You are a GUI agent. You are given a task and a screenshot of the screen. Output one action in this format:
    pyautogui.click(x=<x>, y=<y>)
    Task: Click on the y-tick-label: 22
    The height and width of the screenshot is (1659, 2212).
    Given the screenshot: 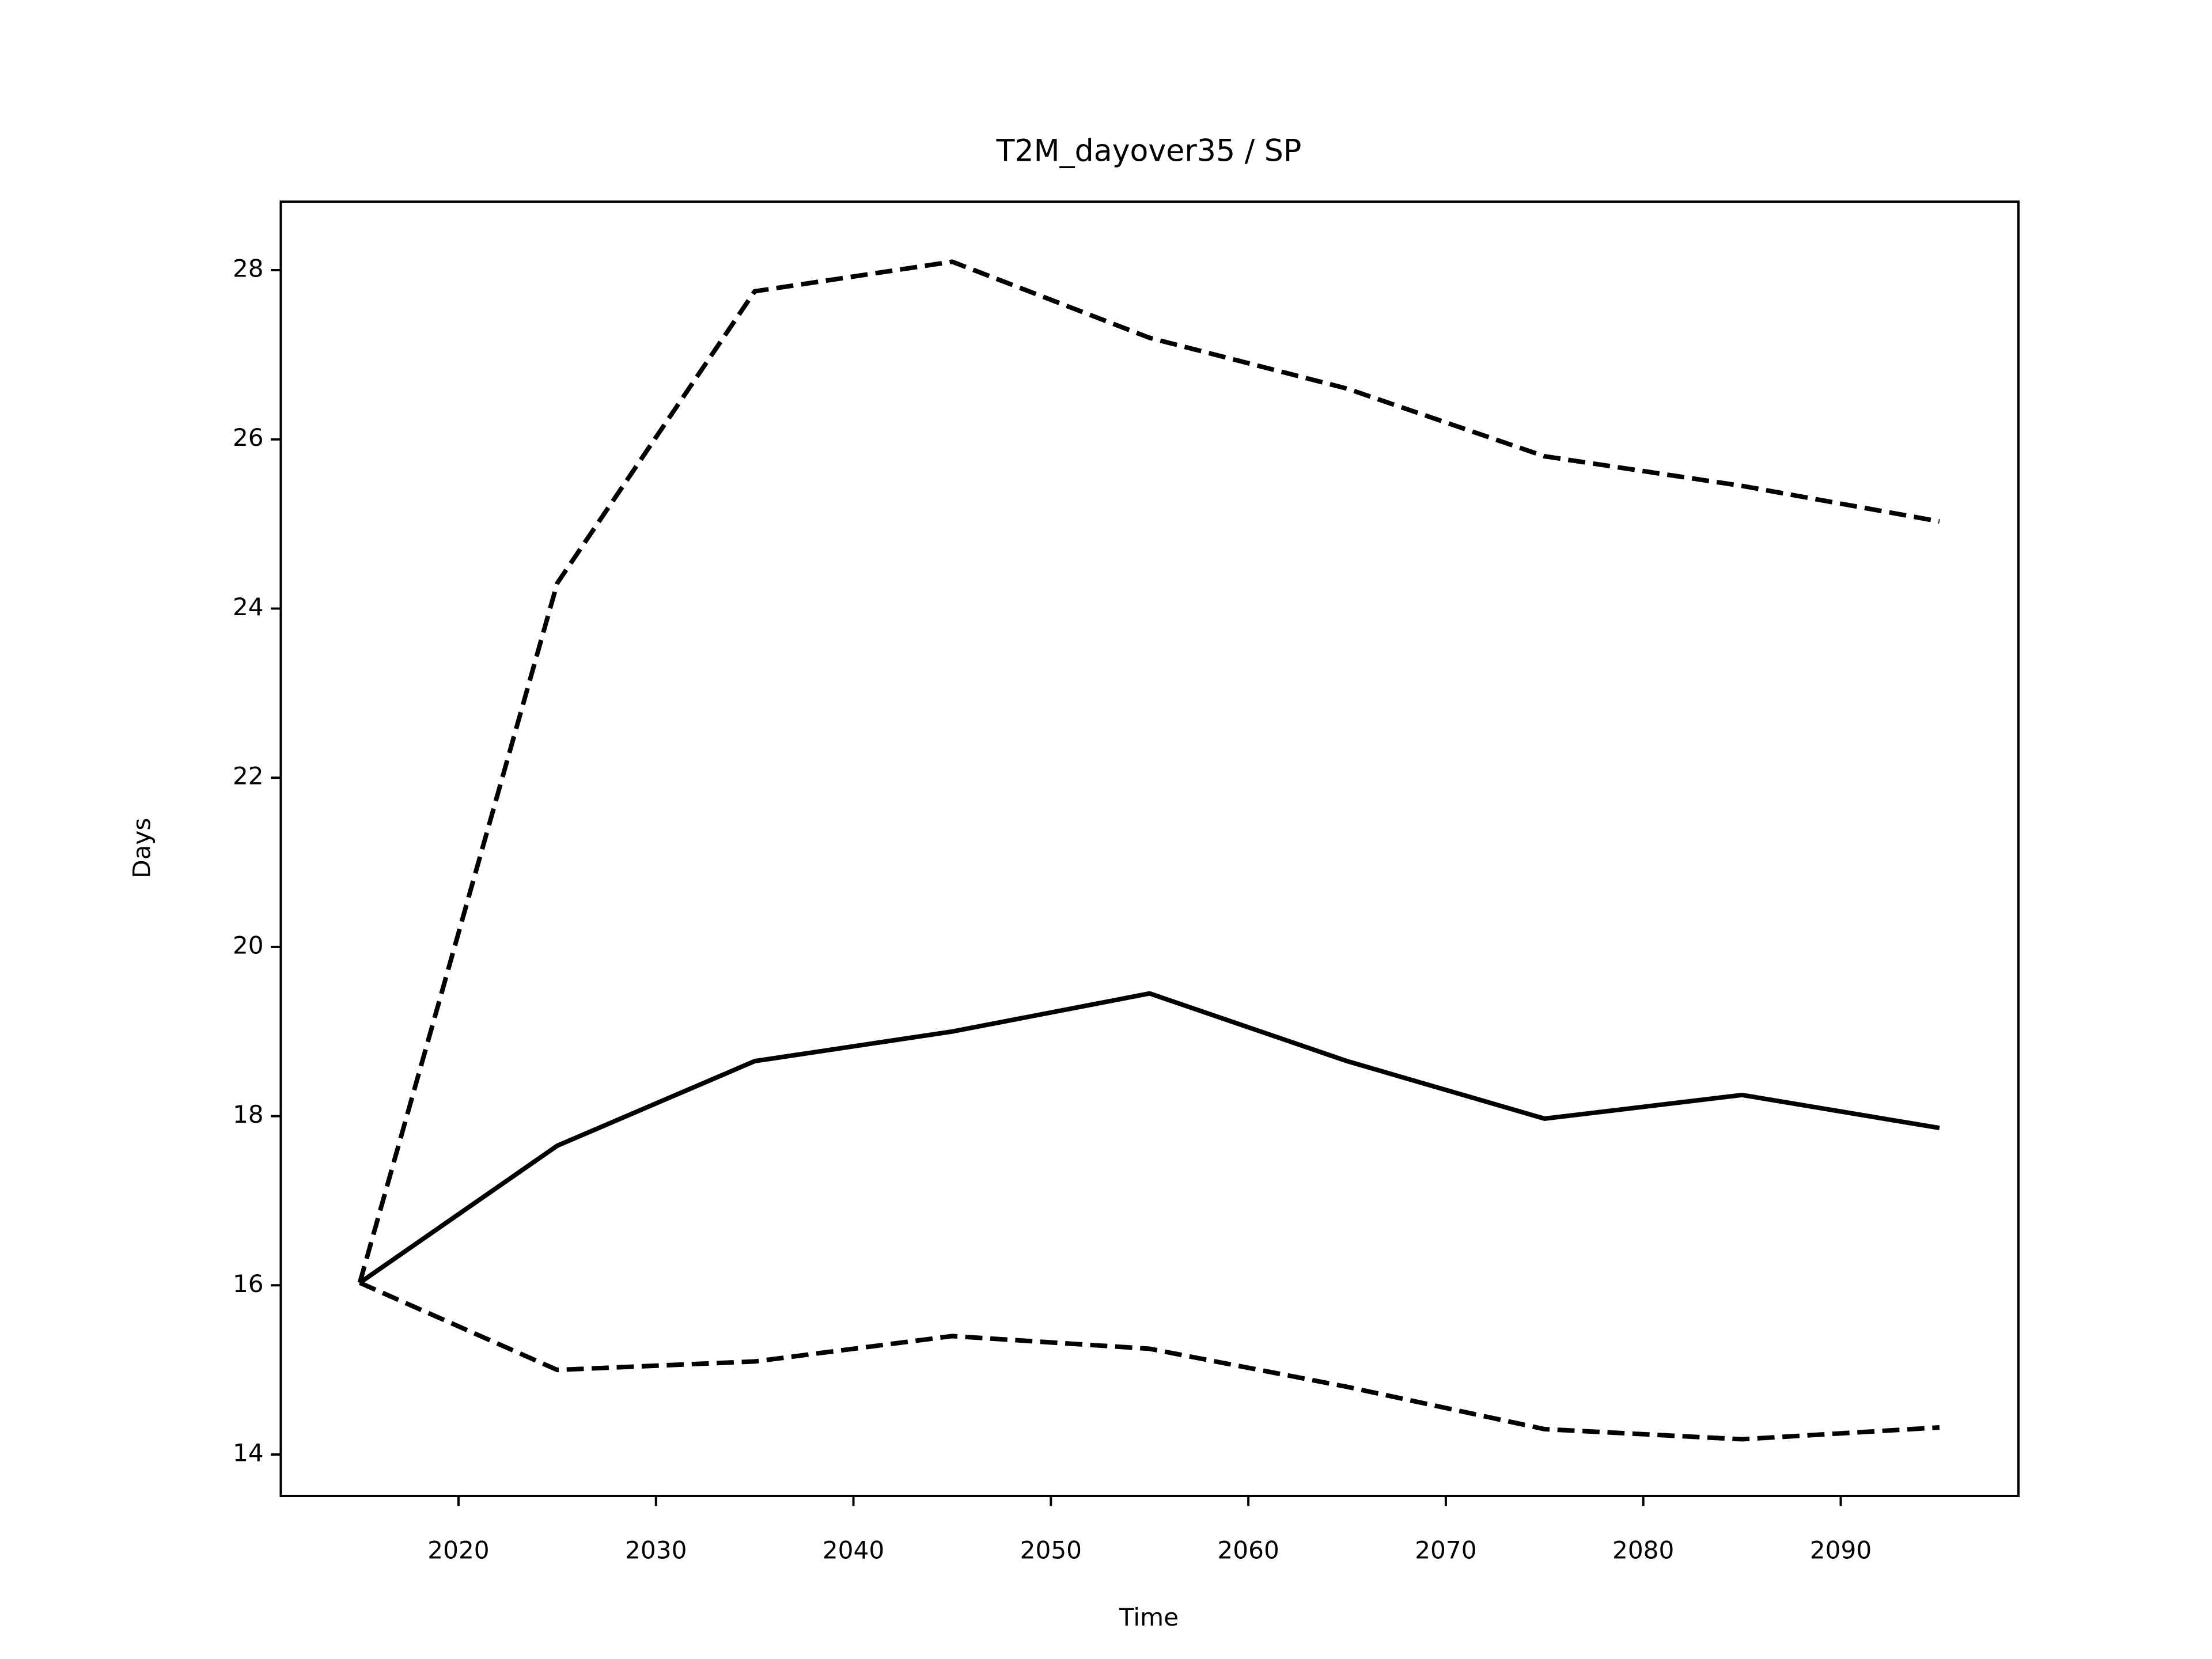 What is the action you would take?
    pyautogui.click(x=248, y=776)
    